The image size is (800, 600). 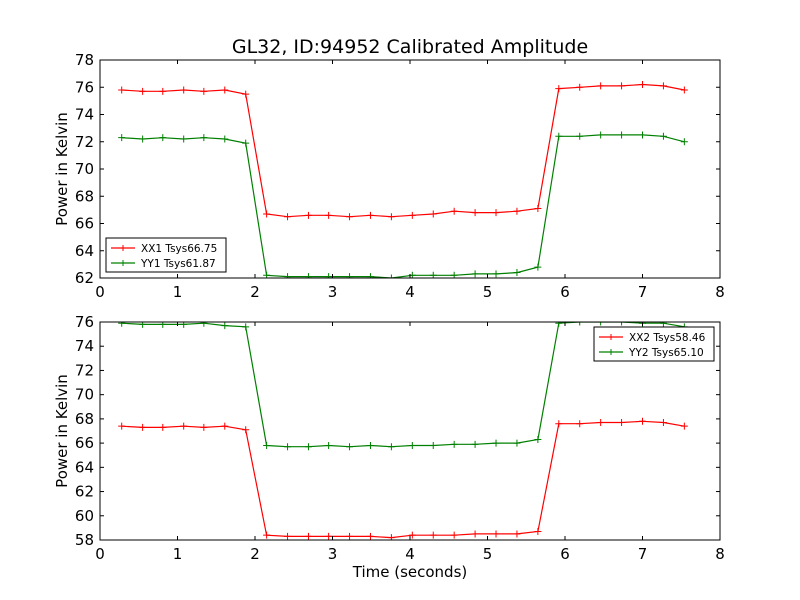 I want to click on y-tick-label: 74, so click(x=84, y=346).